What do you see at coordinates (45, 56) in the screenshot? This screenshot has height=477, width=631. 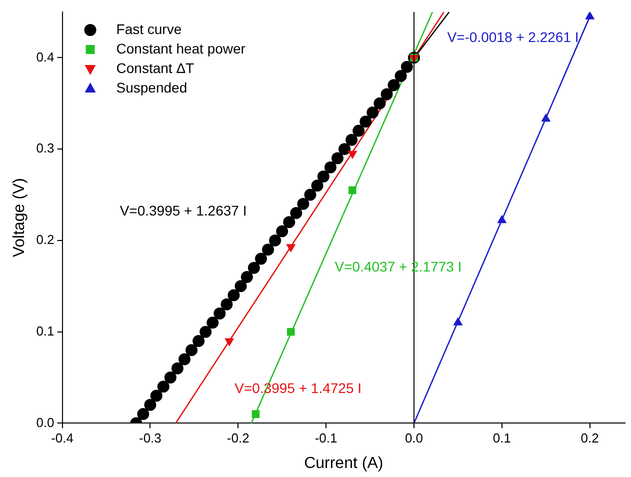 I see `y-tick-label: 0.4` at bounding box center [45, 56].